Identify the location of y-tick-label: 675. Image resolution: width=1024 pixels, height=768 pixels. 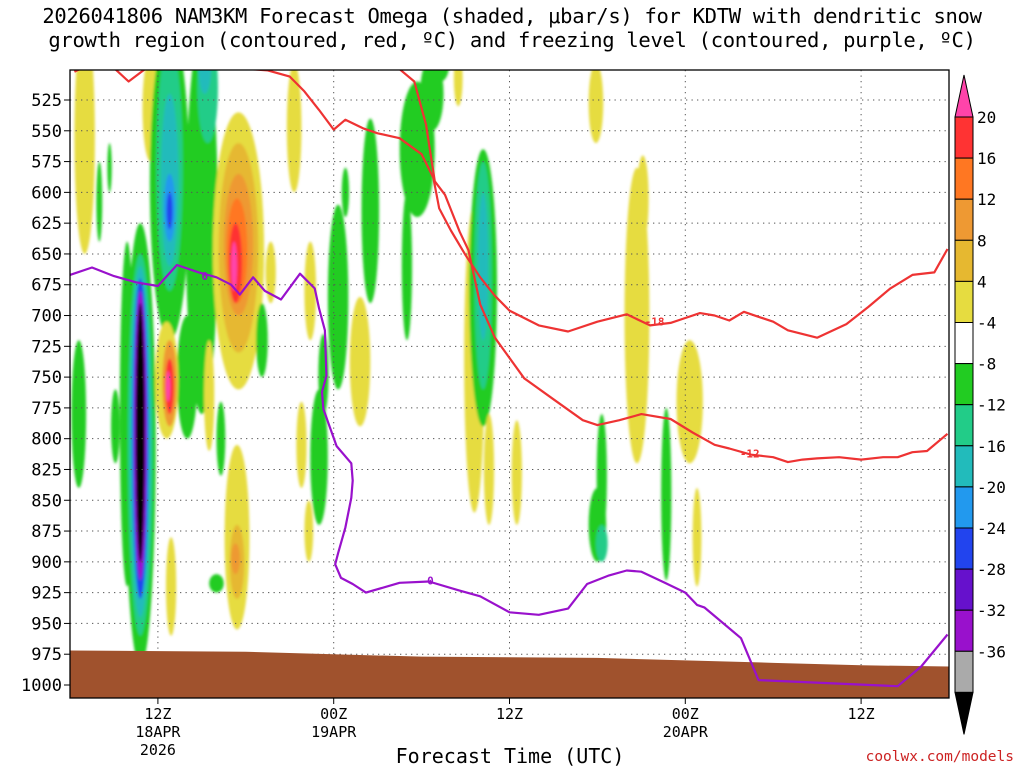
(46, 286).